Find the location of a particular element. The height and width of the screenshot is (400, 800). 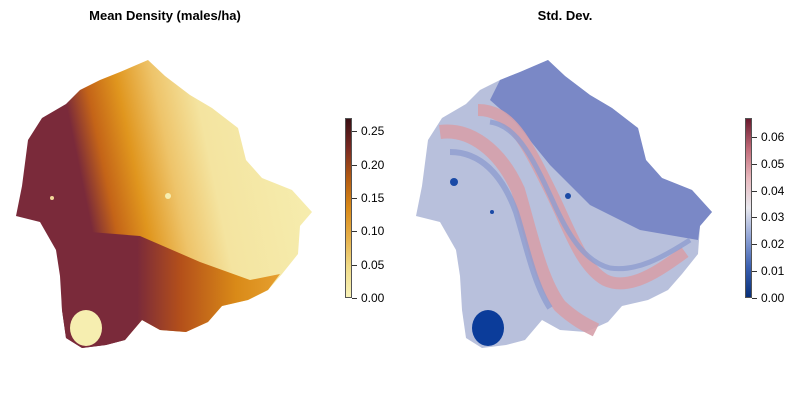

colorbar-tick-label: 0.04 is located at coordinates (773, 191).